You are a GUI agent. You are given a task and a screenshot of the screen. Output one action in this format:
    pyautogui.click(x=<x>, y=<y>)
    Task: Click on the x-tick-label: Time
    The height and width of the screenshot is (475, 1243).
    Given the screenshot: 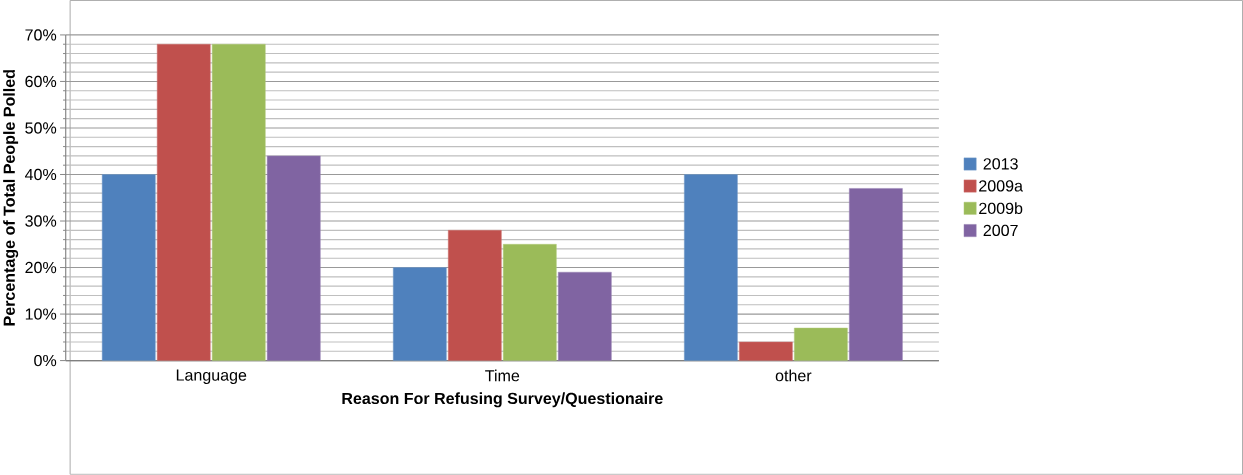 What is the action you would take?
    pyautogui.click(x=502, y=375)
    